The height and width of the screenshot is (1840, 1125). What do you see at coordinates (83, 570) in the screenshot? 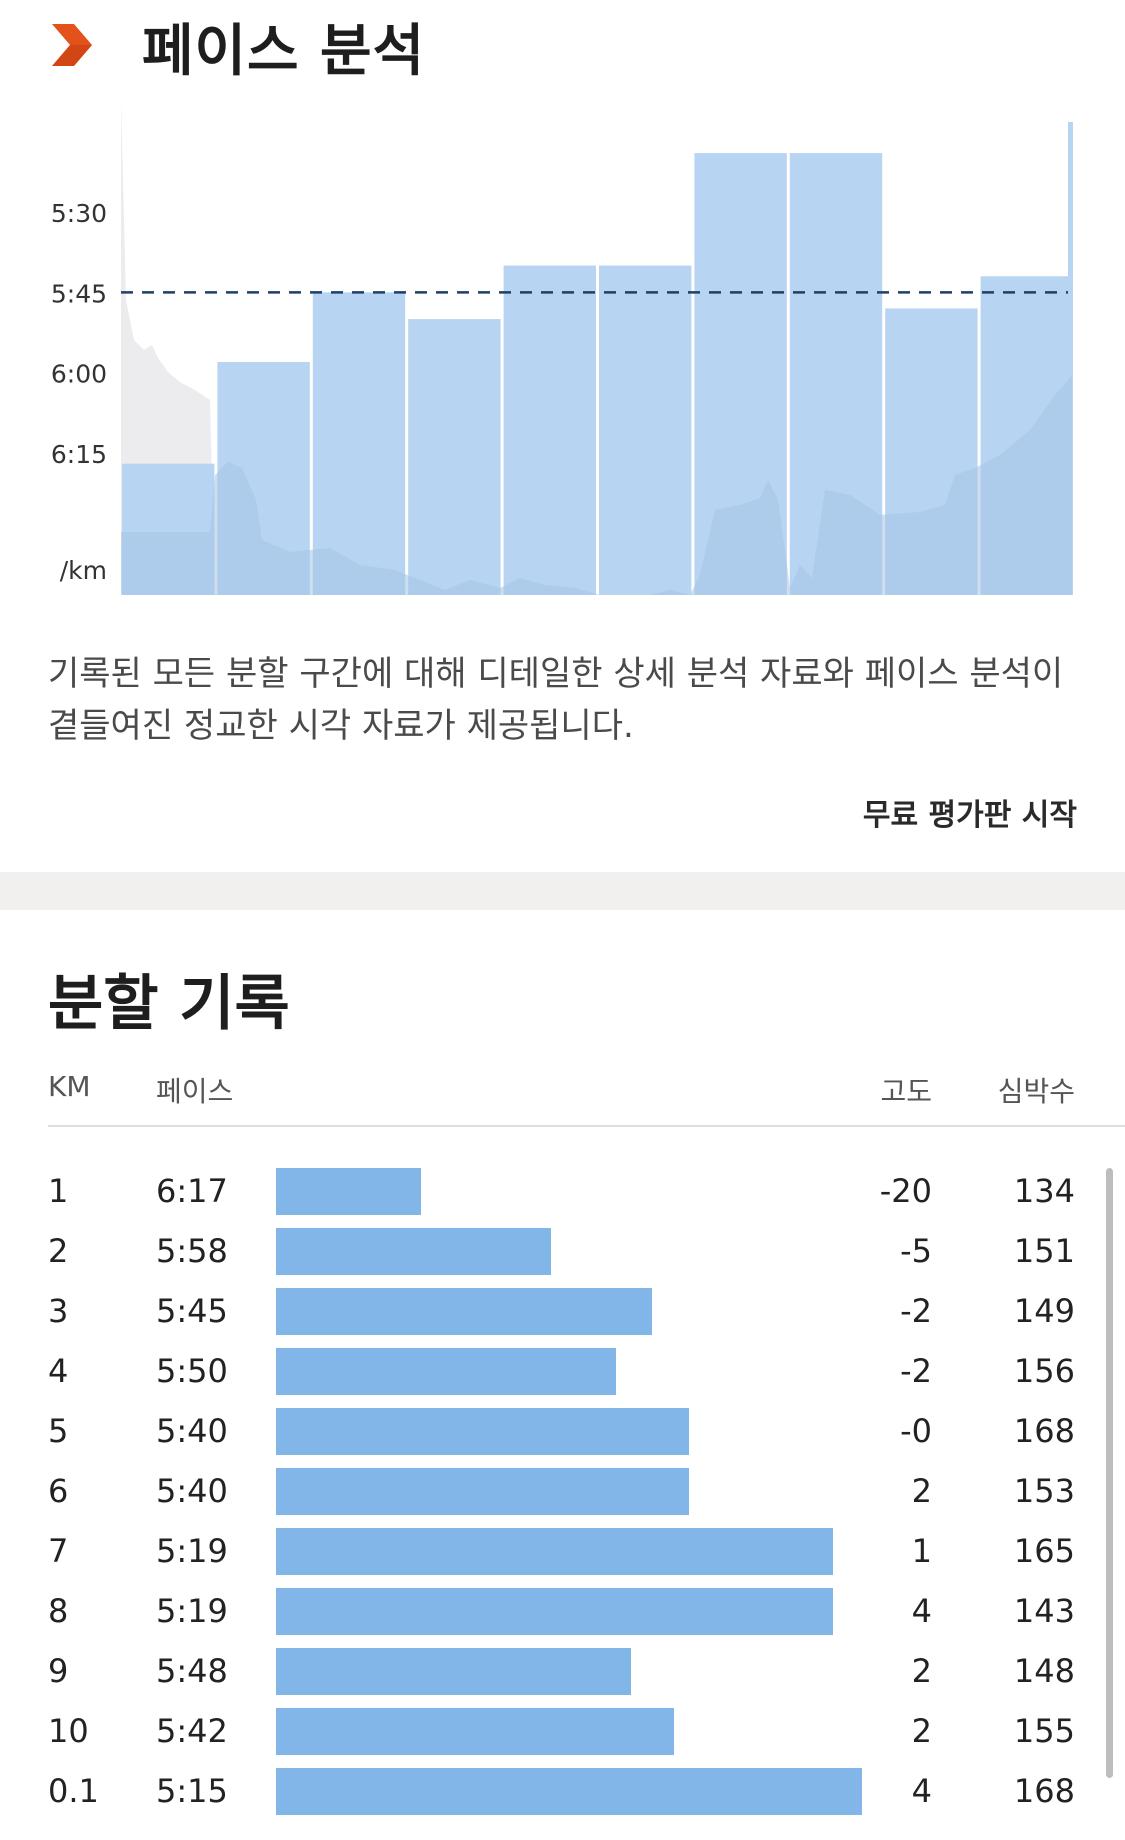
I see `y-unit-label: /km` at bounding box center [83, 570].